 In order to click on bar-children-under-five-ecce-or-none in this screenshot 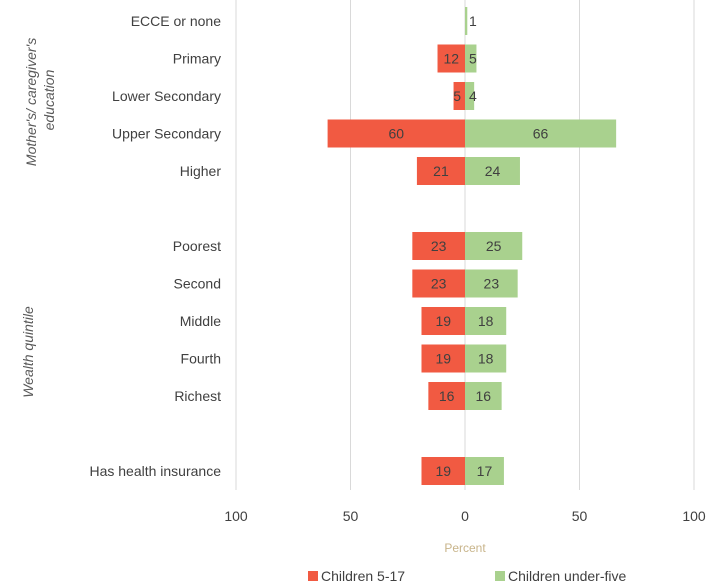, I will do `click(466, 21)`.